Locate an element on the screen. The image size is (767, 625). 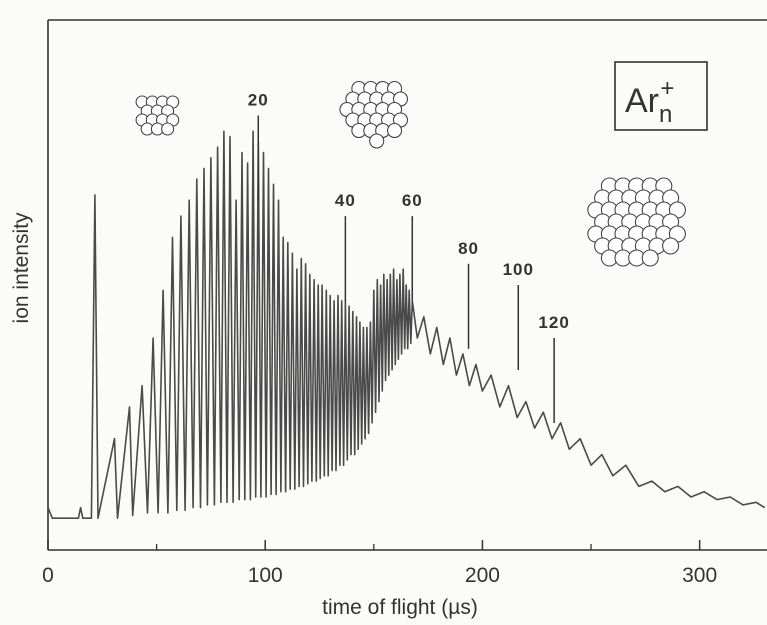
formula-box is located at coordinates (661, 96).